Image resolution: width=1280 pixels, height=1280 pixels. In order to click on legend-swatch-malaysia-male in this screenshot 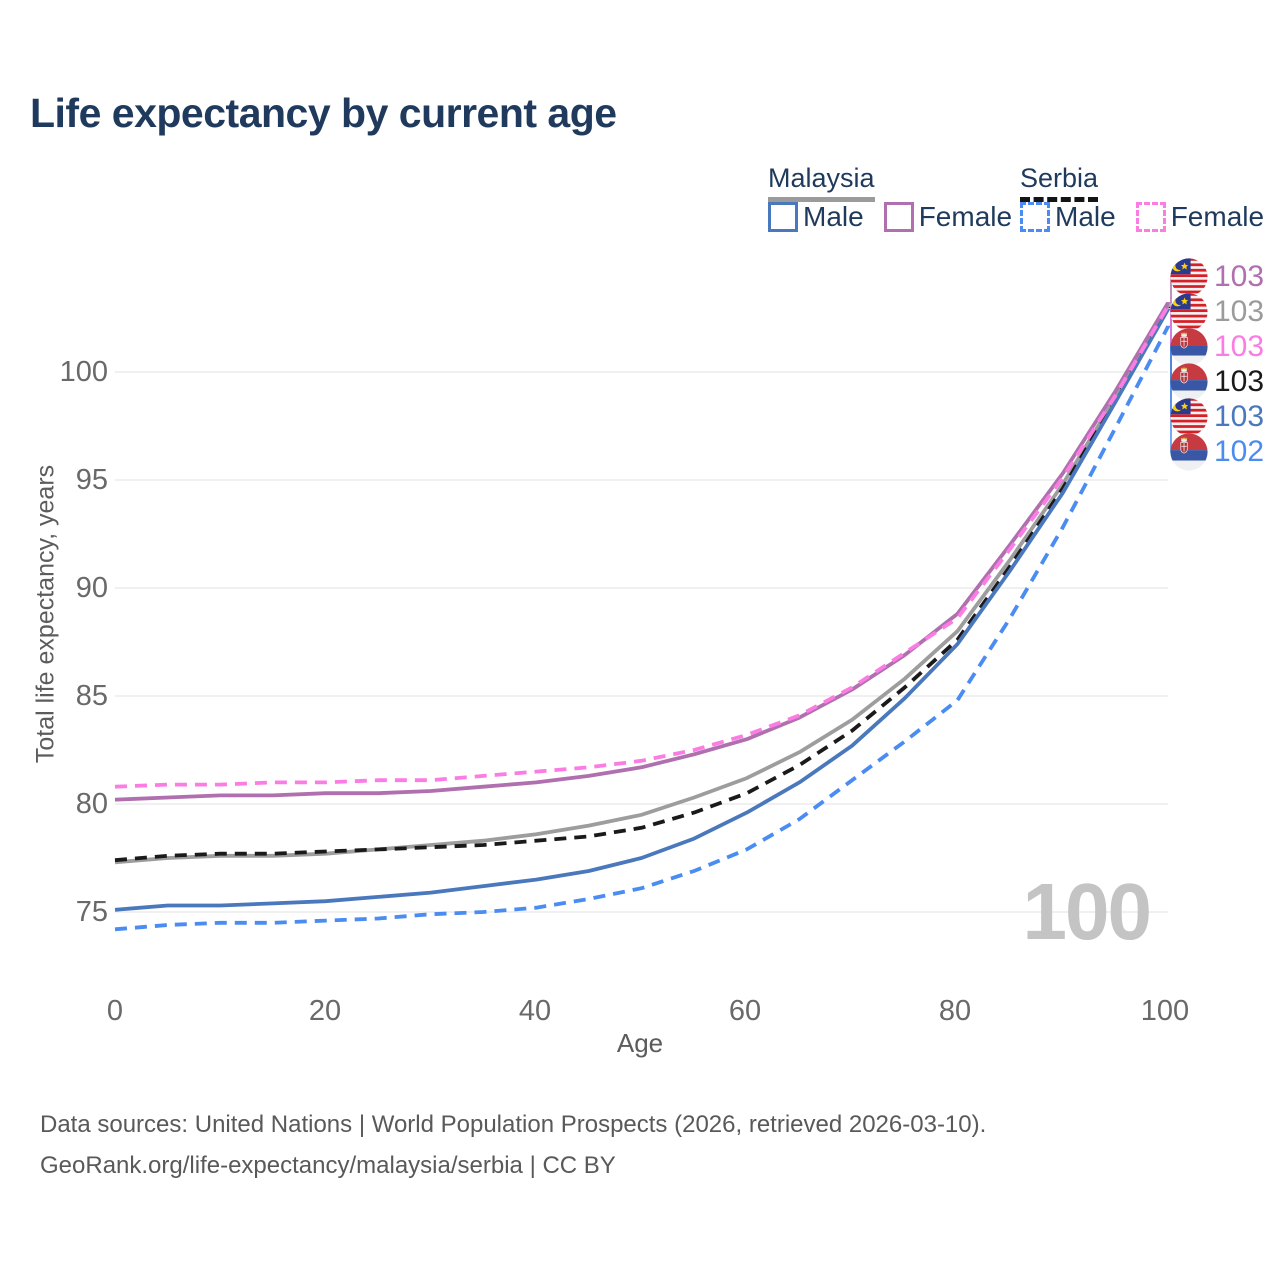, I will do `click(783, 217)`.